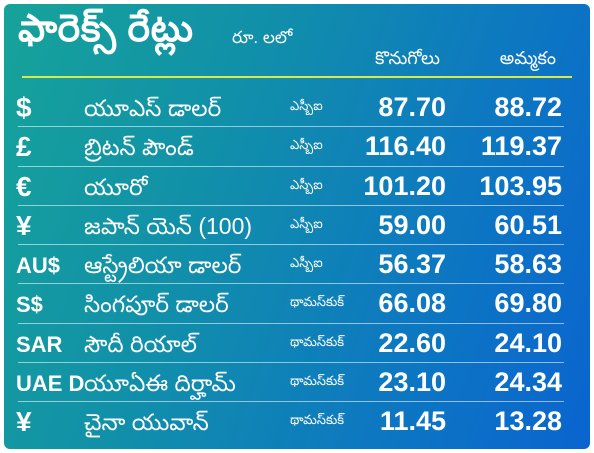  What do you see at coordinates (412, 421) in the screenshot?
I see `buy-rate: 11.45` at bounding box center [412, 421].